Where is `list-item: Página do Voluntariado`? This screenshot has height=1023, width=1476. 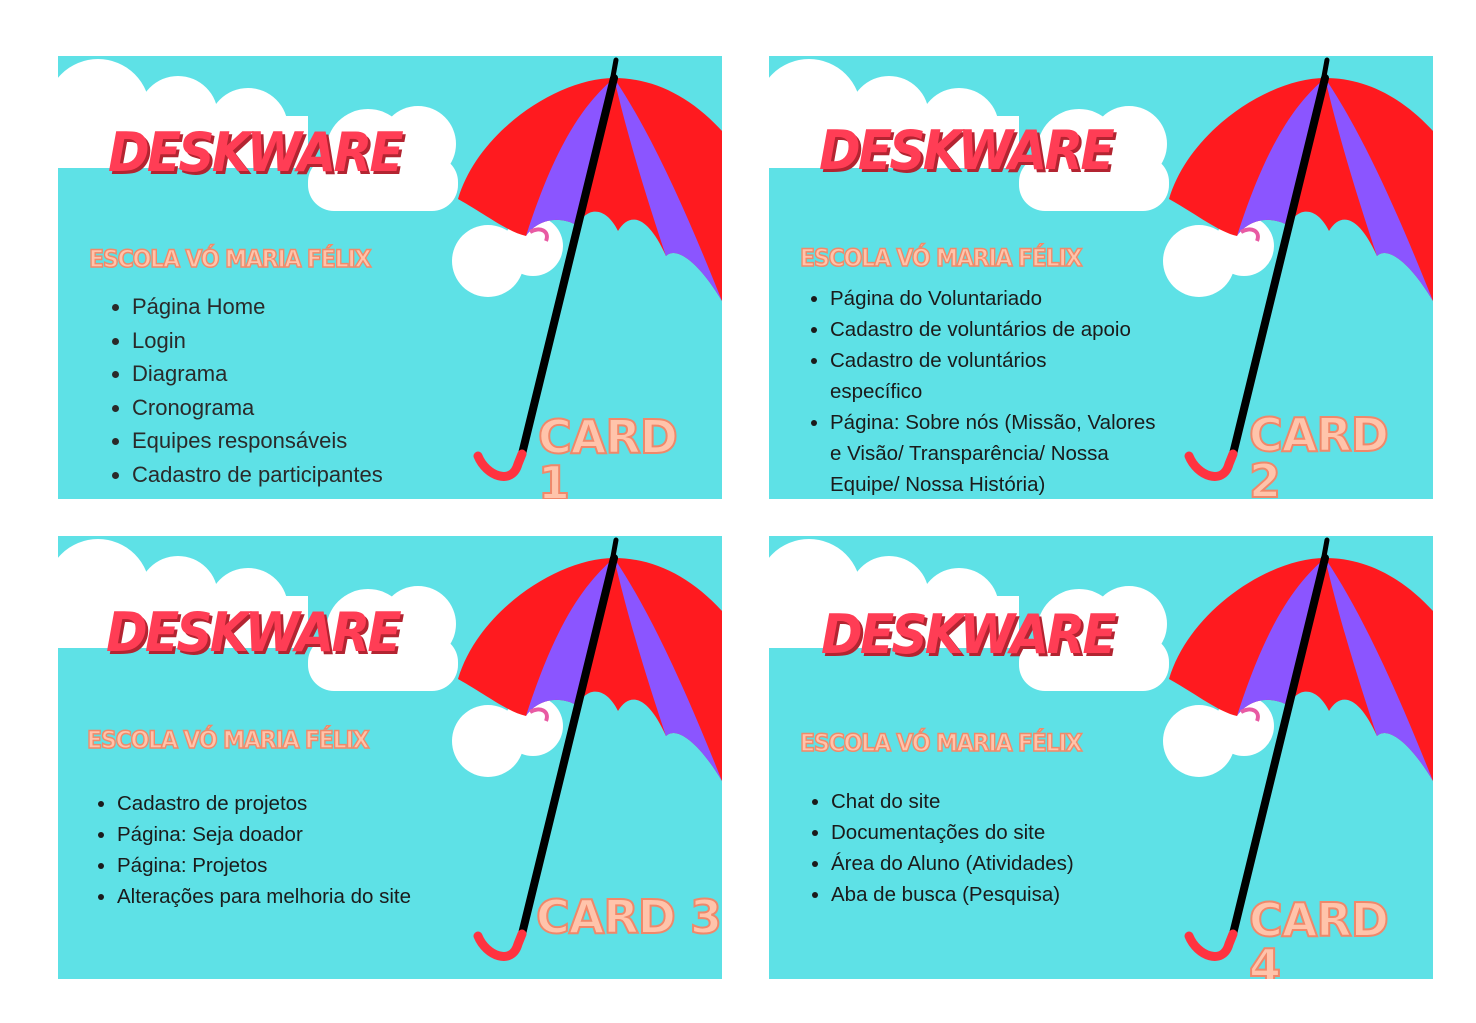
list-item: Página do Voluntariado is located at coordinates (1010, 298).